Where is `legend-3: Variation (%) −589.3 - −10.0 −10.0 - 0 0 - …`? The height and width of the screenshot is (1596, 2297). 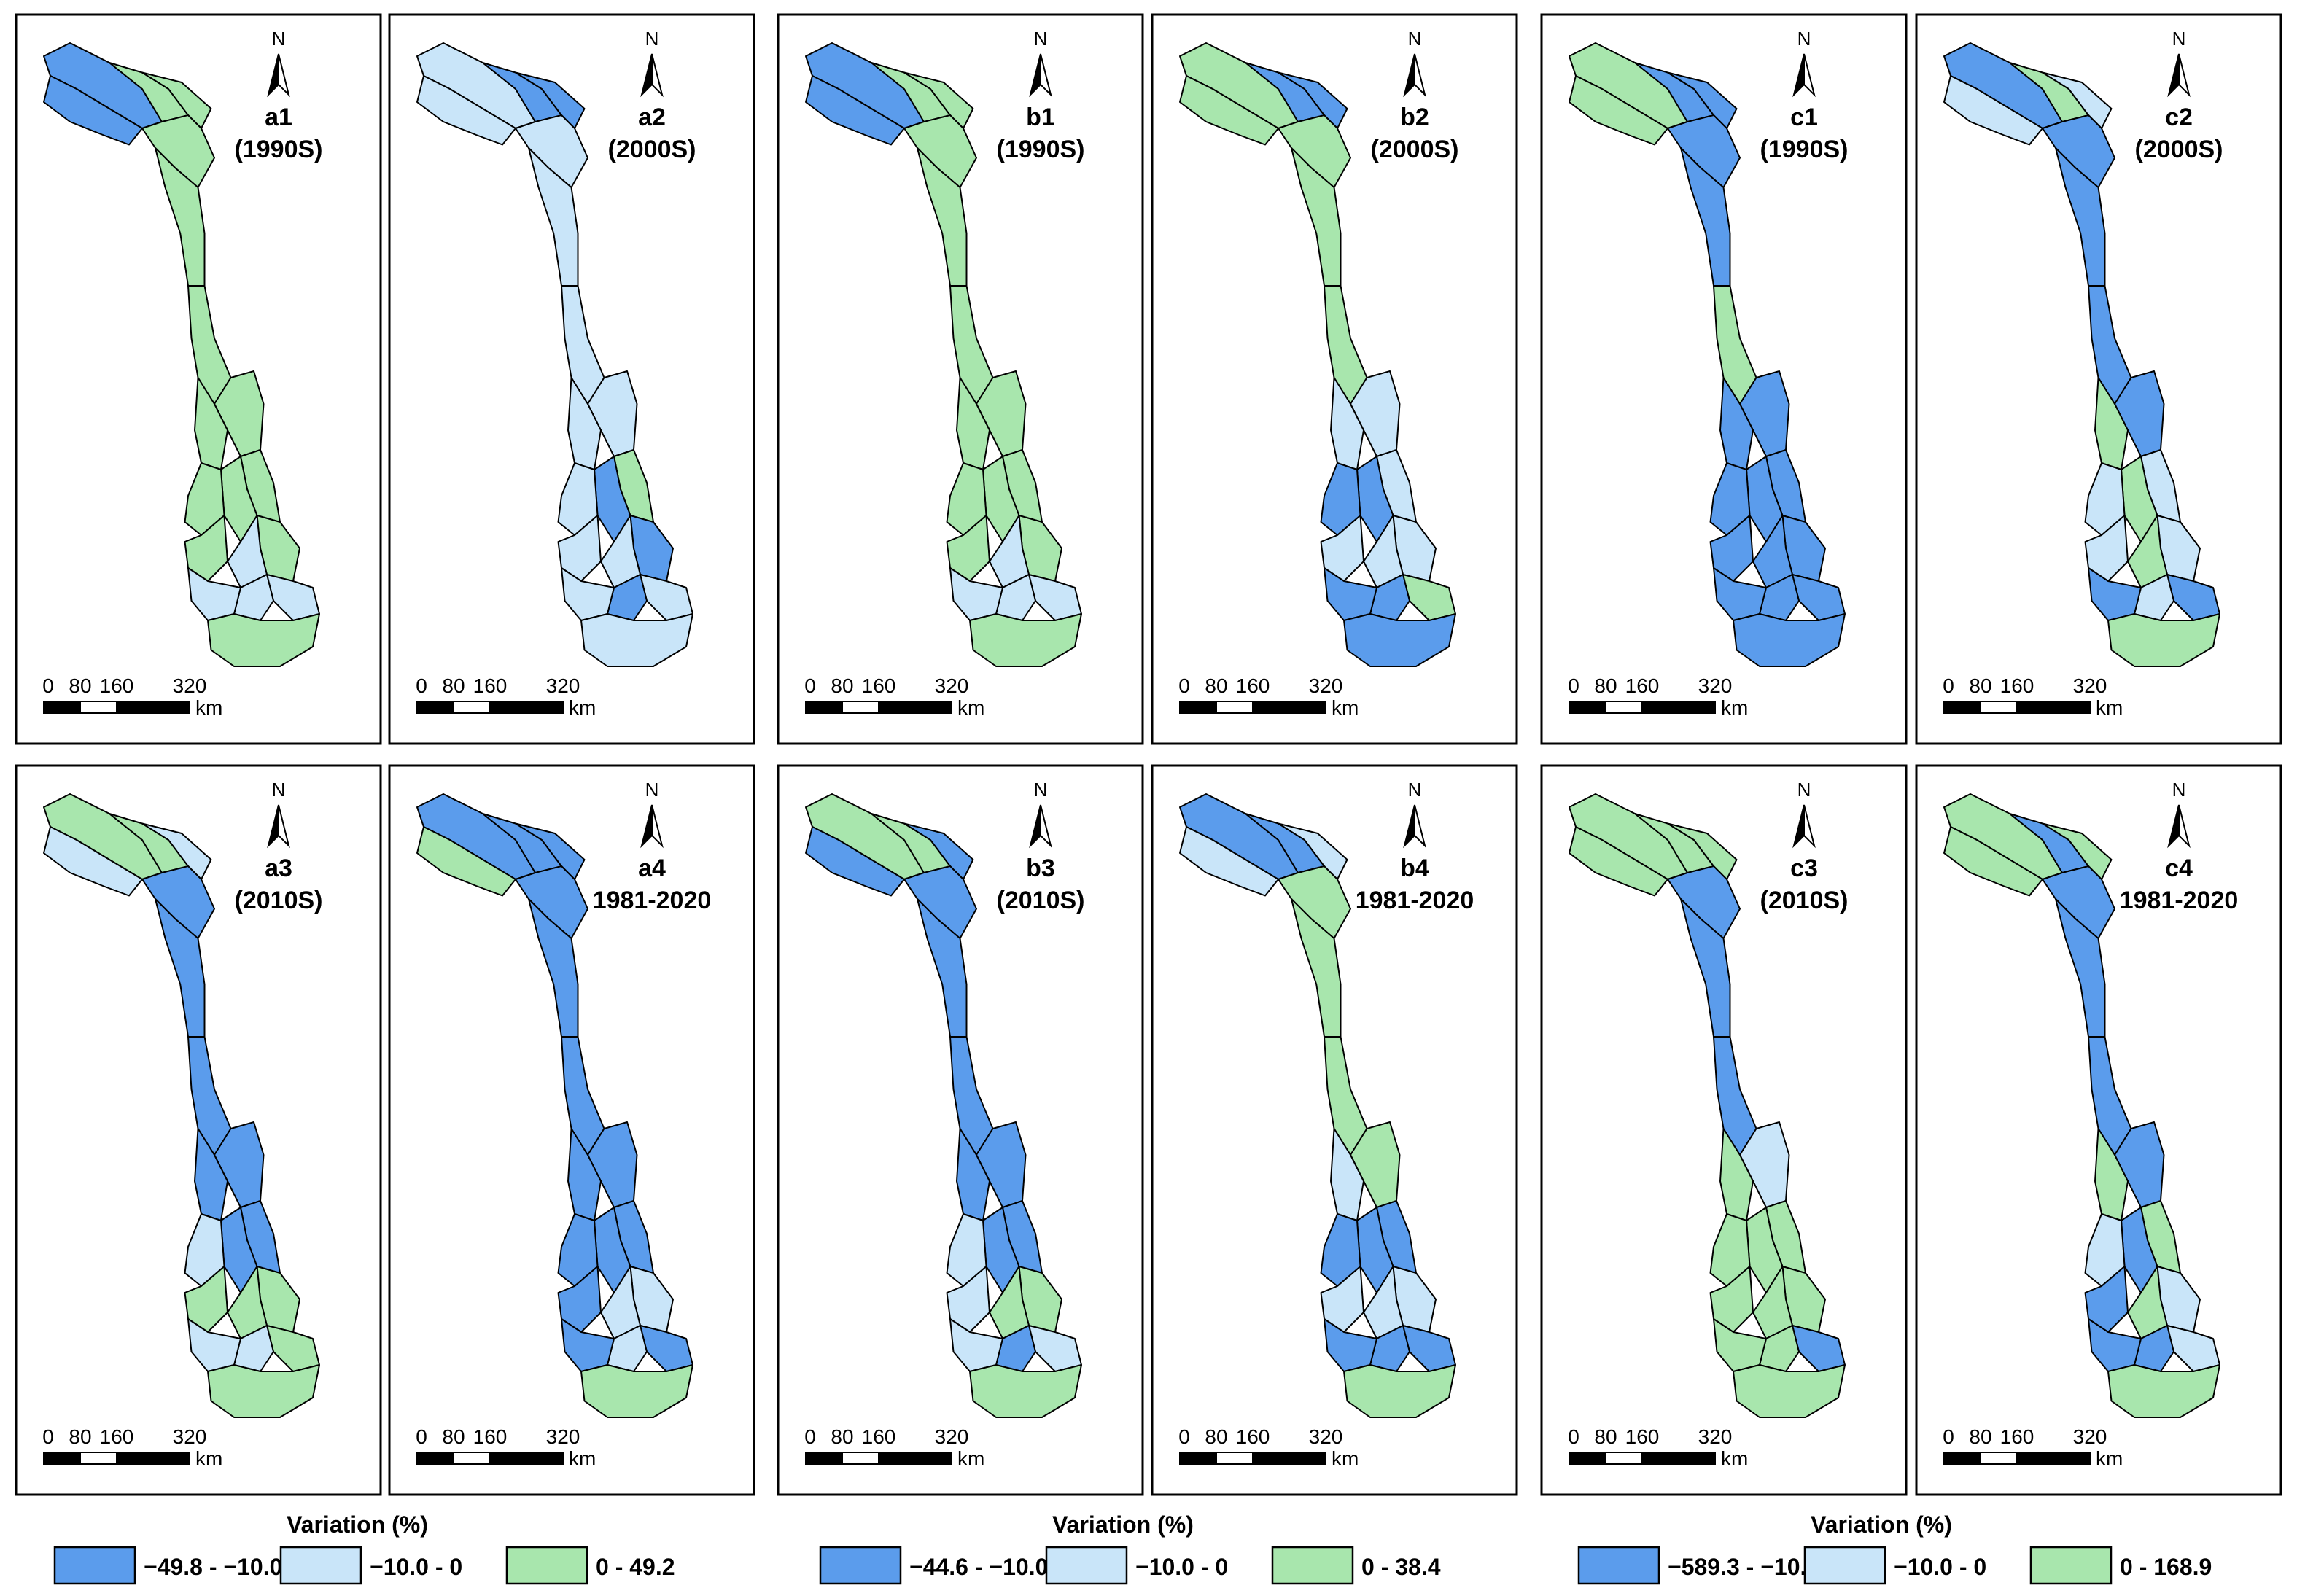 legend-3: Variation (%) −589.3 - −10.0 −10.0 - 0 0 - … is located at coordinates (1894, 1548).